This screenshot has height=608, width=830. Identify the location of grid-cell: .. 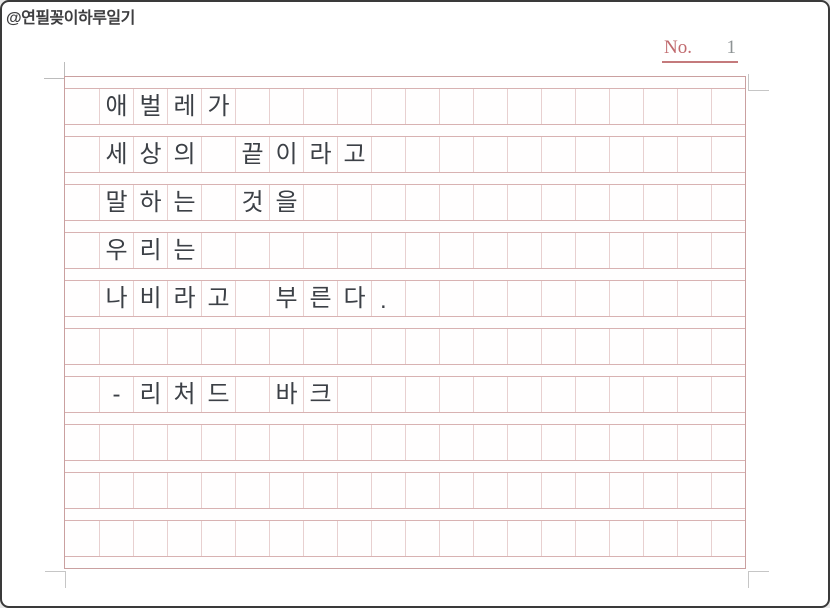
(388, 298).